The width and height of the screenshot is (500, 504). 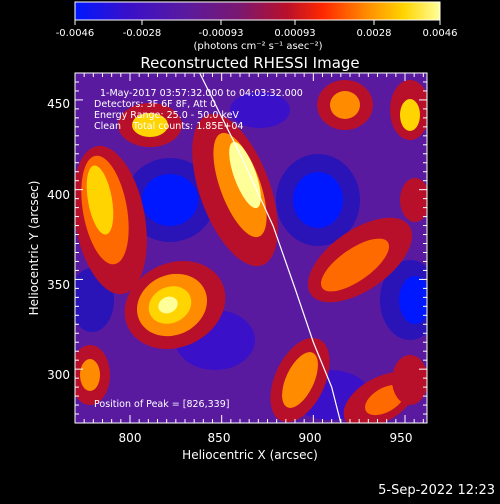 What do you see at coordinates (374, 33) in the screenshot?
I see `colorbar-tick-label: 0.0028` at bounding box center [374, 33].